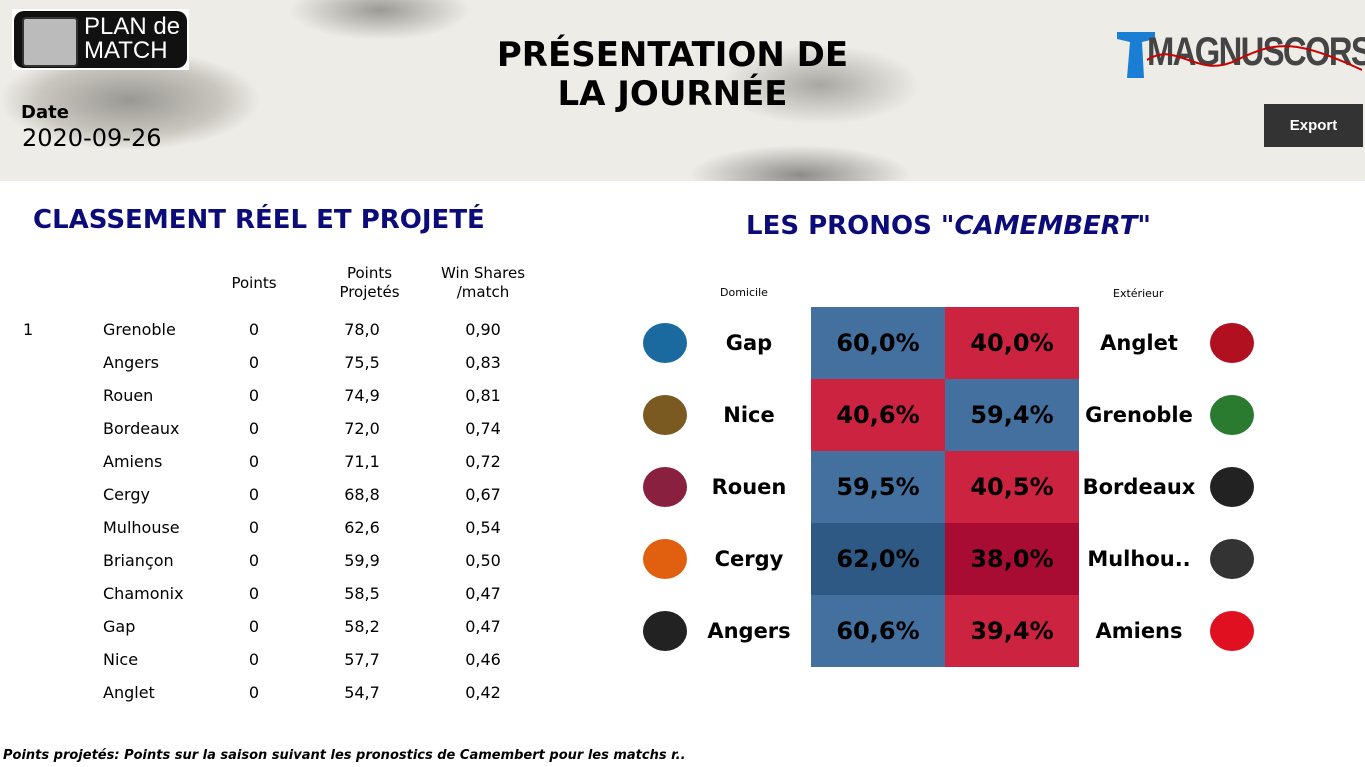 The image size is (1365, 767). Describe the element at coordinates (483, 527) in the screenshot. I see `standings-ws: 0,54` at that location.